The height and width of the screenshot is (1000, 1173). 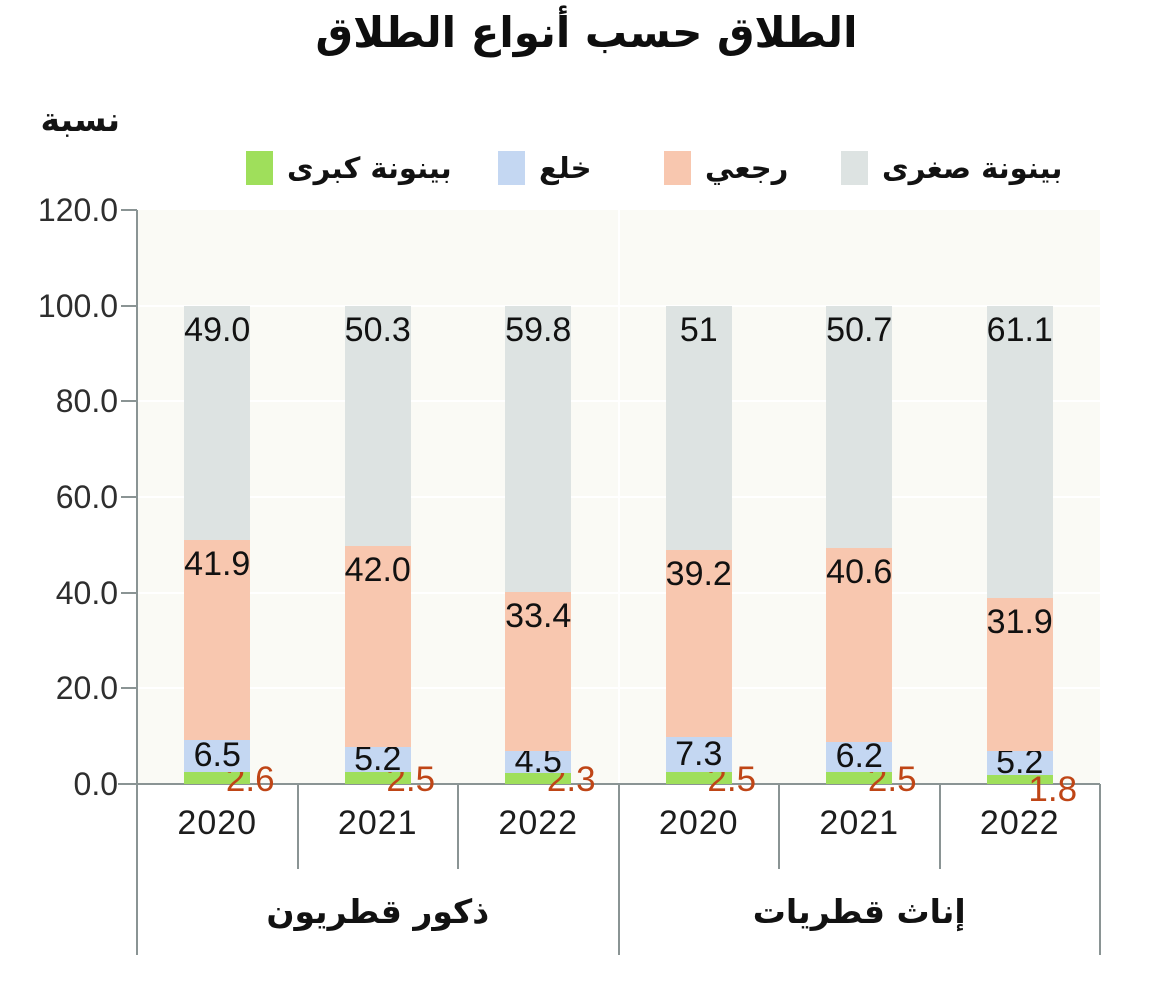 I want to click on bar-value-label: 50.7, so click(x=859, y=329).